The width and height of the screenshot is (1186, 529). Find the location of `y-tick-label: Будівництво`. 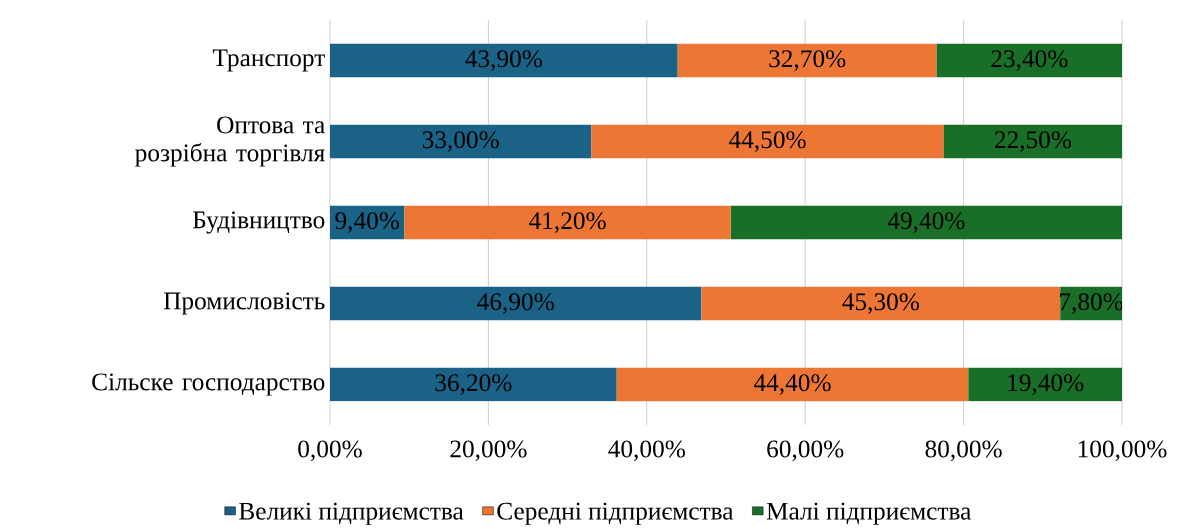

y-tick-label: Будівництво is located at coordinates (258, 222).